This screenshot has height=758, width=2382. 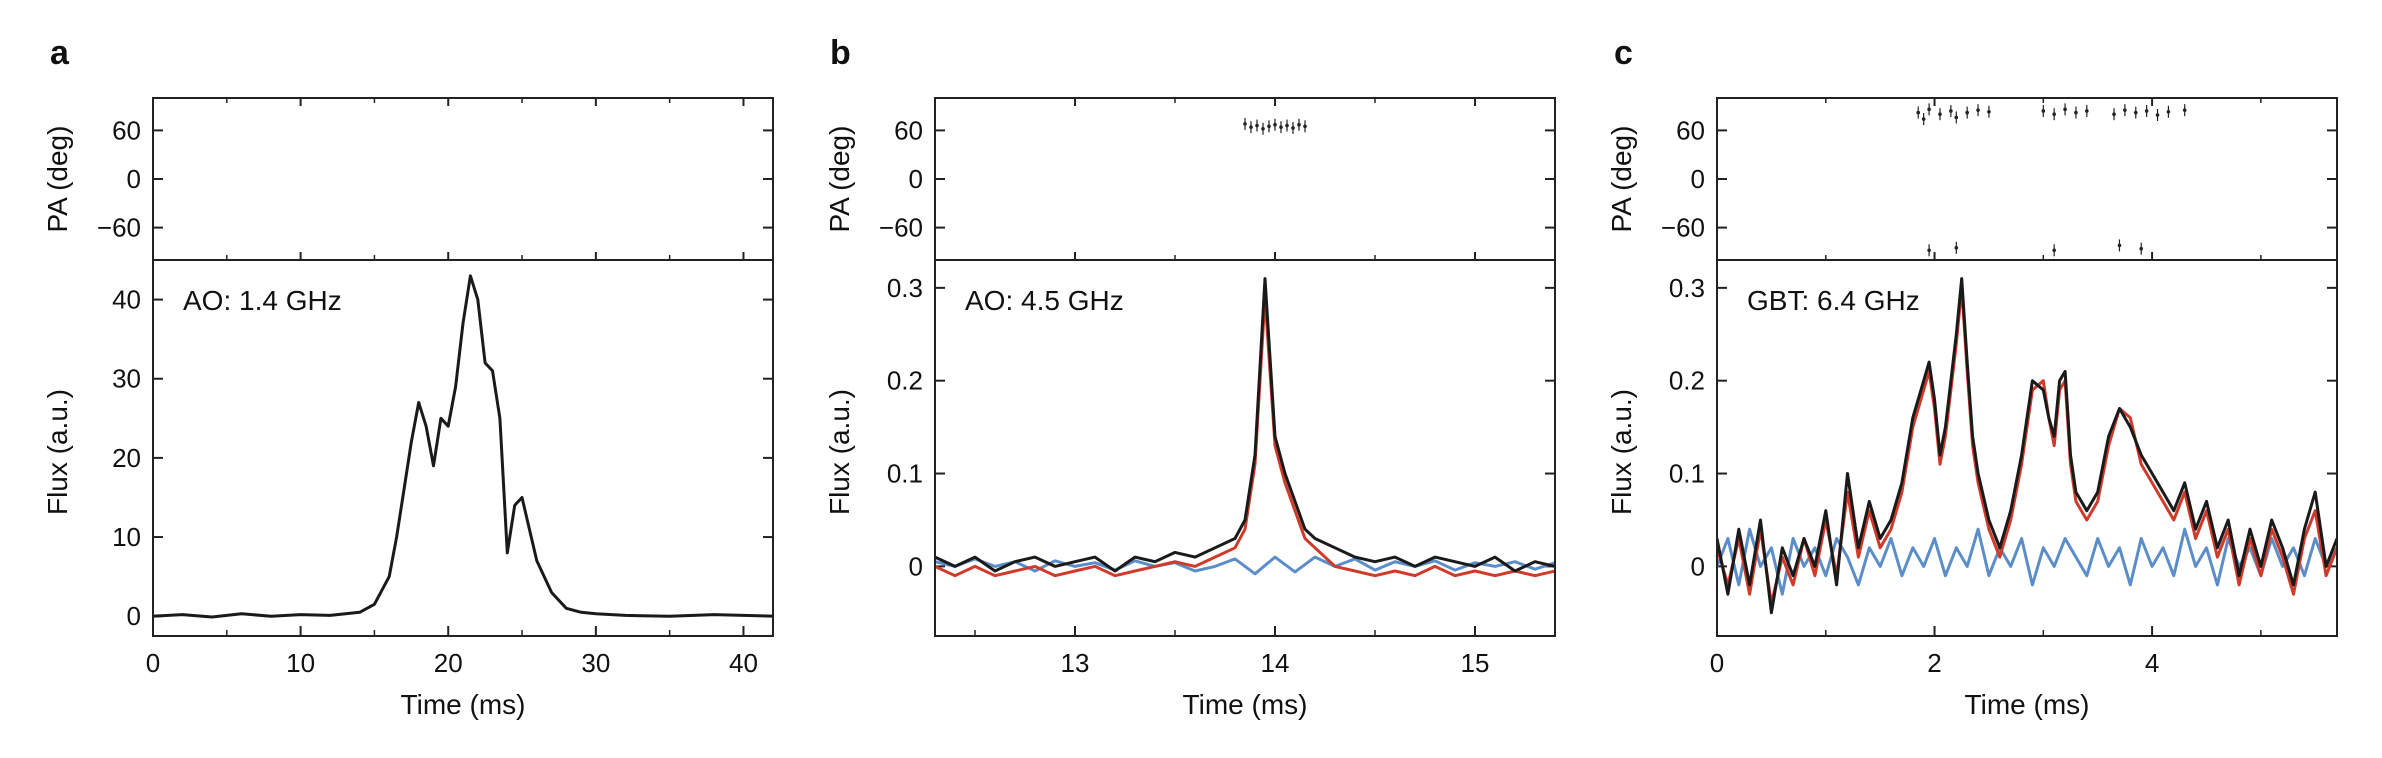 I want to click on y-tick-label: 30, so click(x=126, y=379).